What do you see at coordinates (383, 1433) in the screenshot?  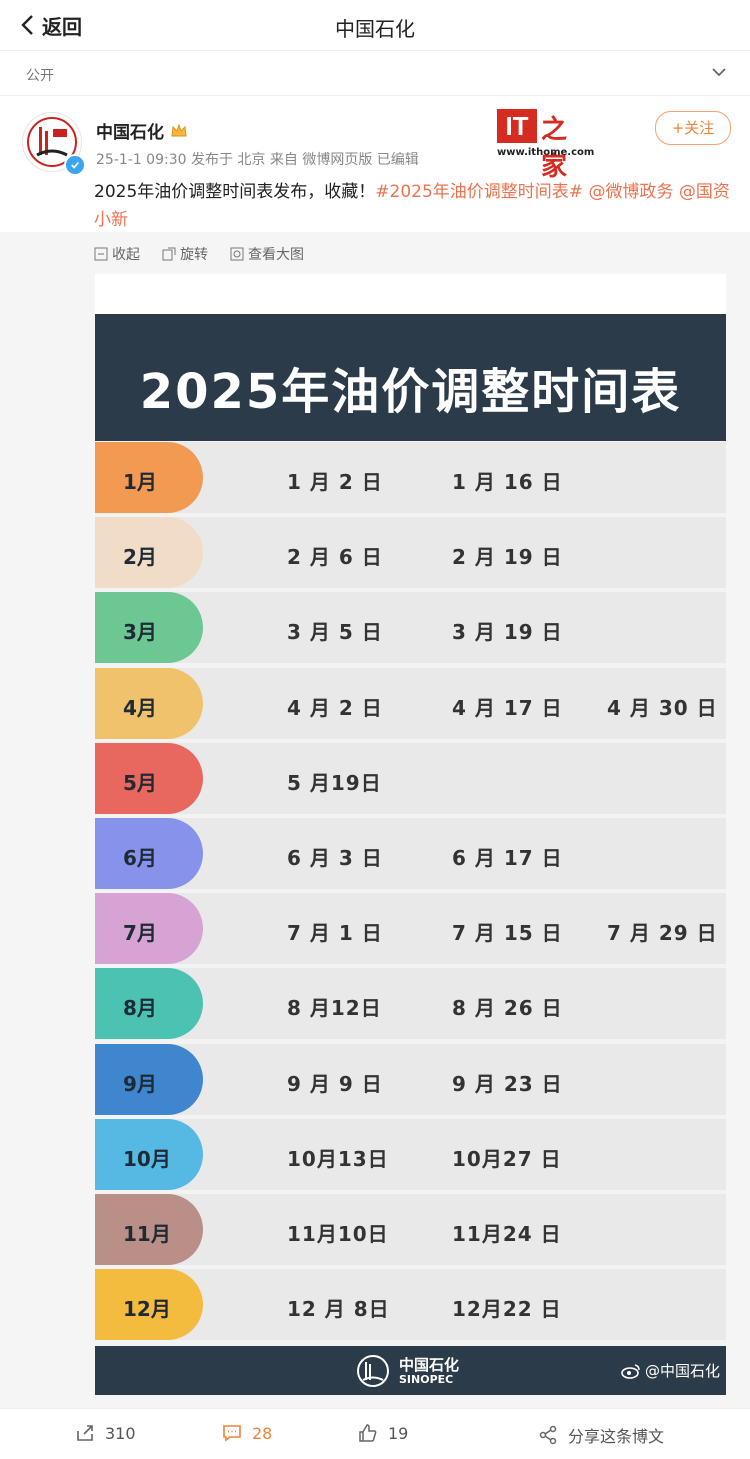 I see `like-button: 19` at bounding box center [383, 1433].